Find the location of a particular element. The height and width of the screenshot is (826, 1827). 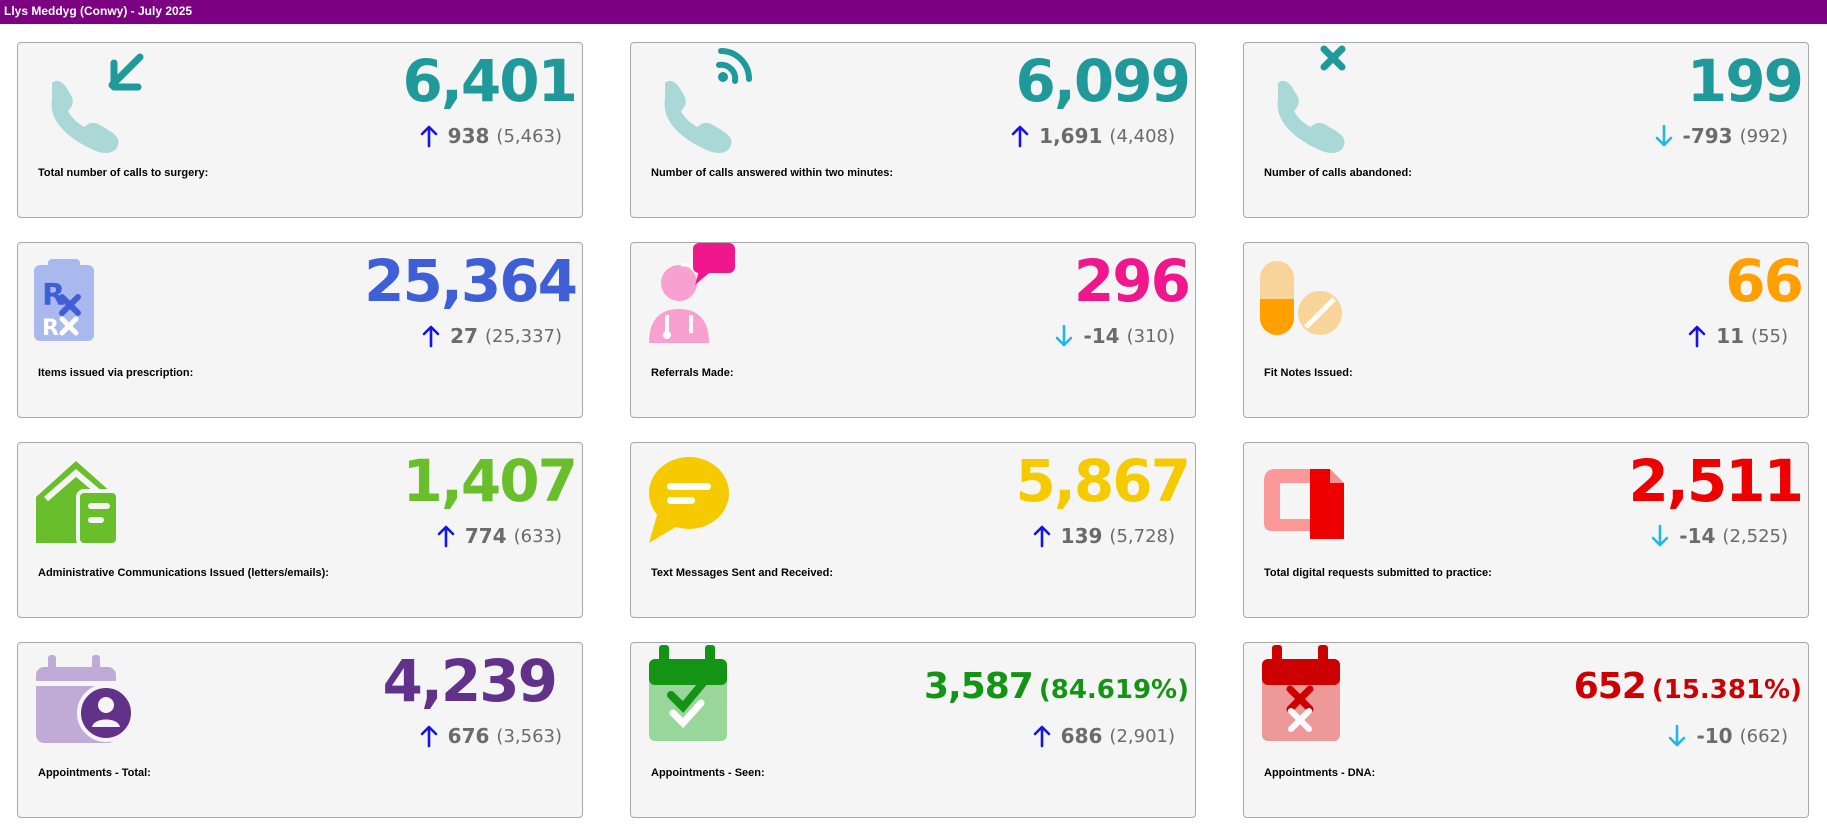

kpi-value: 3,587 (84.619%) is located at coordinates (1056, 688).